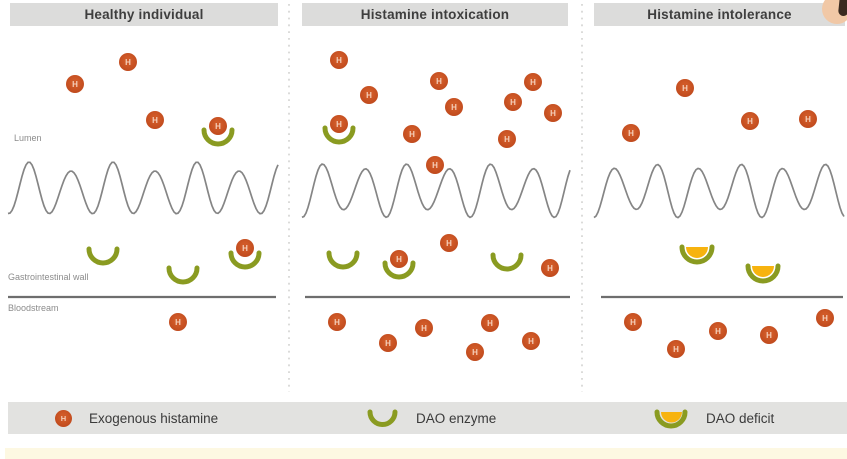  What do you see at coordinates (144, 14) in the screenshot?
I see `panel-header-healthy-individual: Healthy individual` at bounding box center [144, 14].